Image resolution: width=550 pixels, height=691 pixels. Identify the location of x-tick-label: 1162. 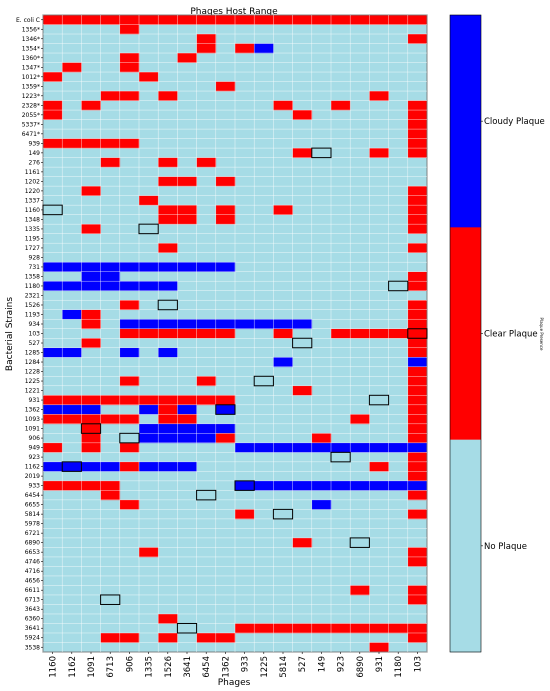
(73, 667).